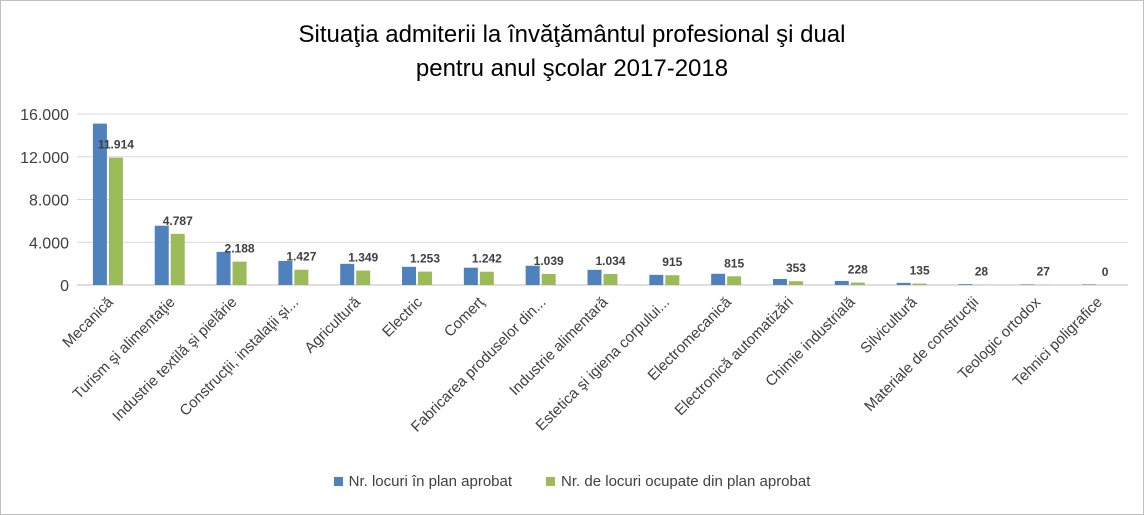 The height and width of the screenshot is (515, 1144). What do you see at coordinates (734, 356) in the screenshot?
I see `category-label: Electronică automatizări` at bounding box center [734, 356].